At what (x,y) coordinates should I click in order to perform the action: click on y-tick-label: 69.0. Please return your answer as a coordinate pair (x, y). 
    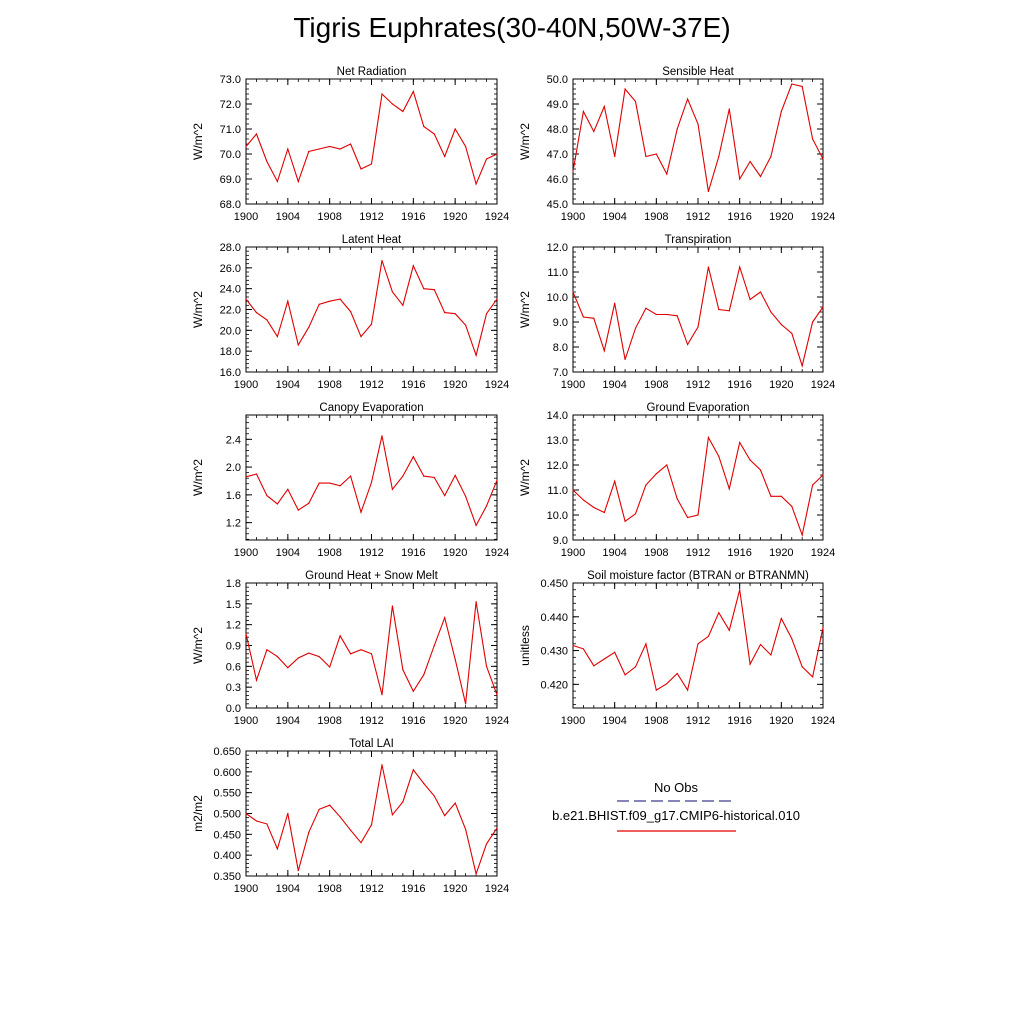
    Looking at the image, I should click on (230, 180).